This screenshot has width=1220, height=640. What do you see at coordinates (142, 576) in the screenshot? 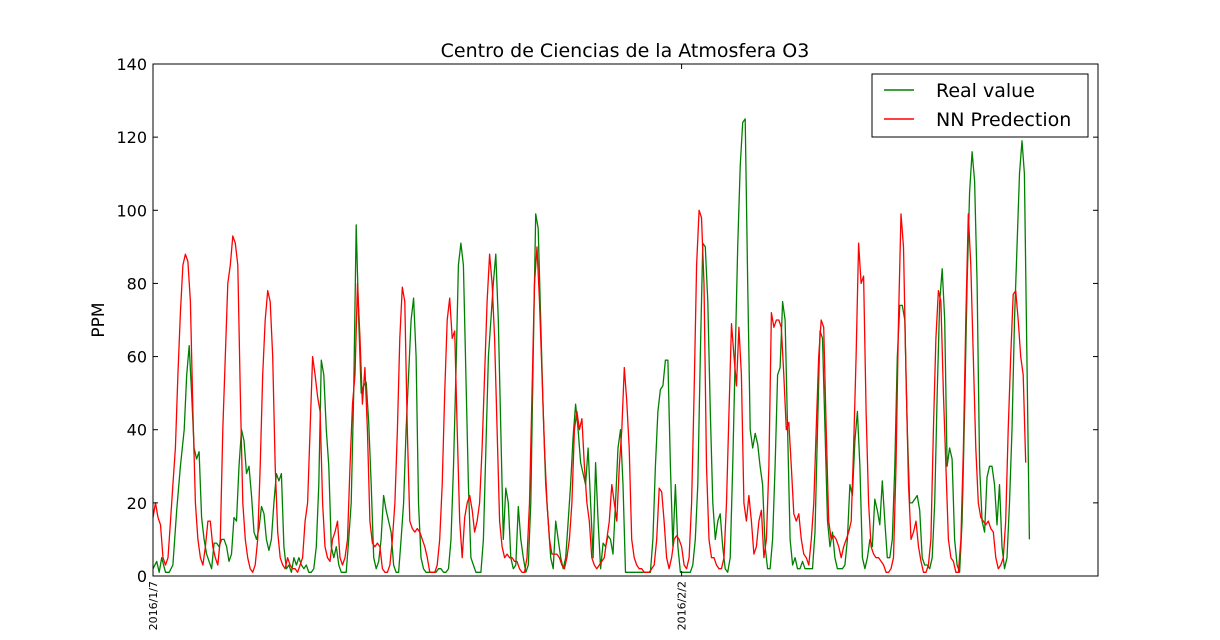
I see `y-tick-label: 0` at bounding box center [142, 576].